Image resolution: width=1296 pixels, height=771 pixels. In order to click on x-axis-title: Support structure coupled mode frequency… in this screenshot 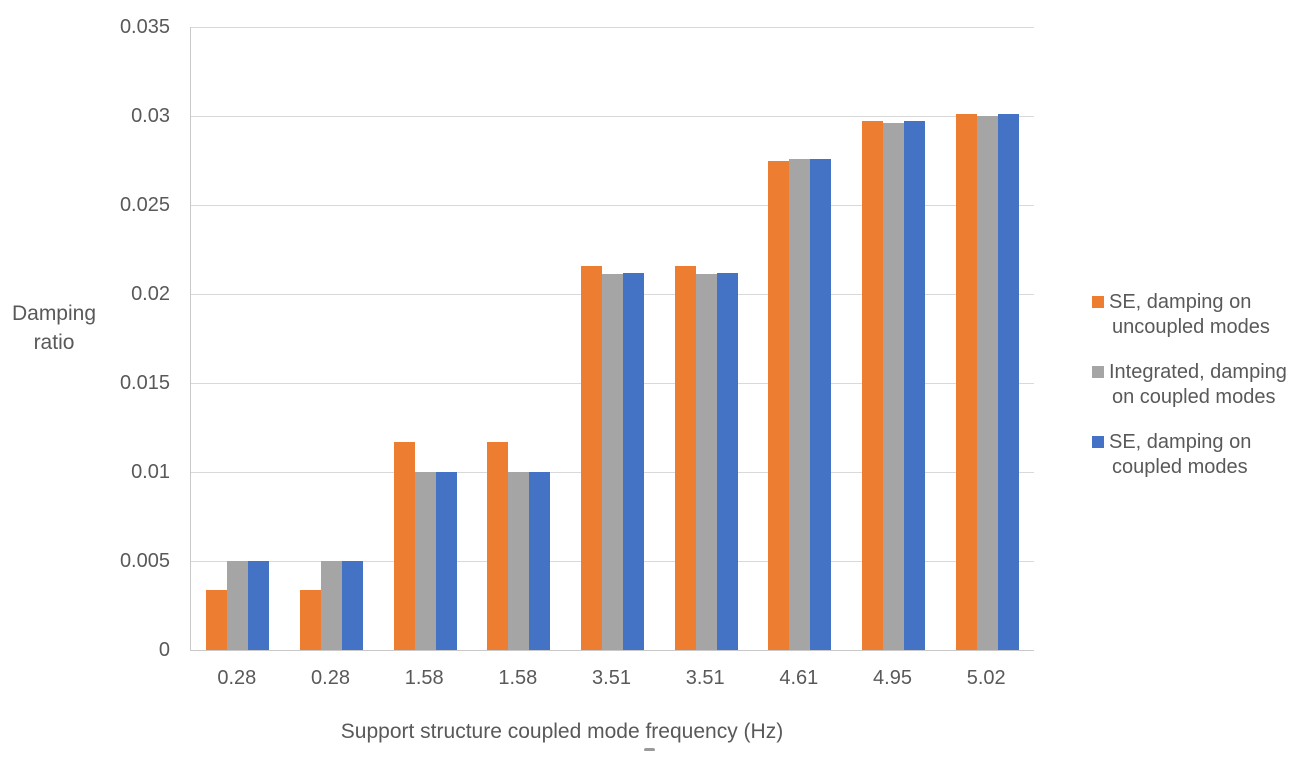, I will do `click(562, 731)`.